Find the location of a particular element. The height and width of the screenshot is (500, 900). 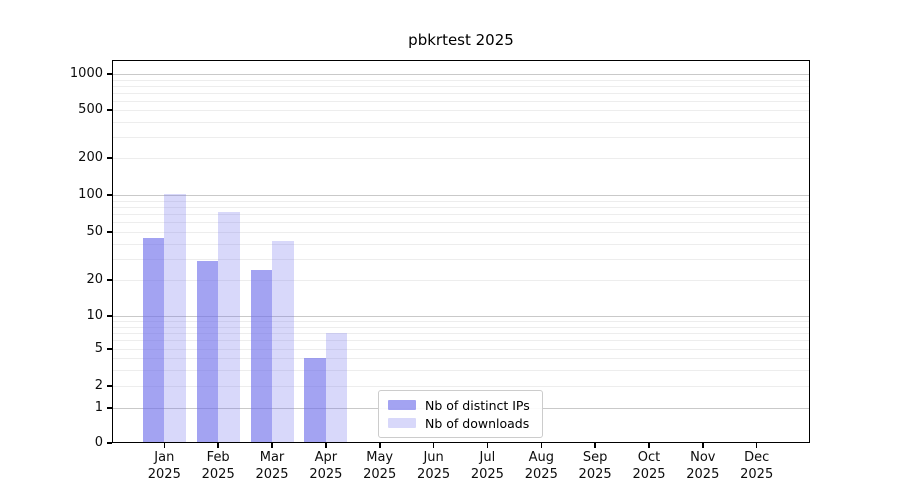

legend-label-downloads: Nb of downloads is located at coordinates (477, 423).